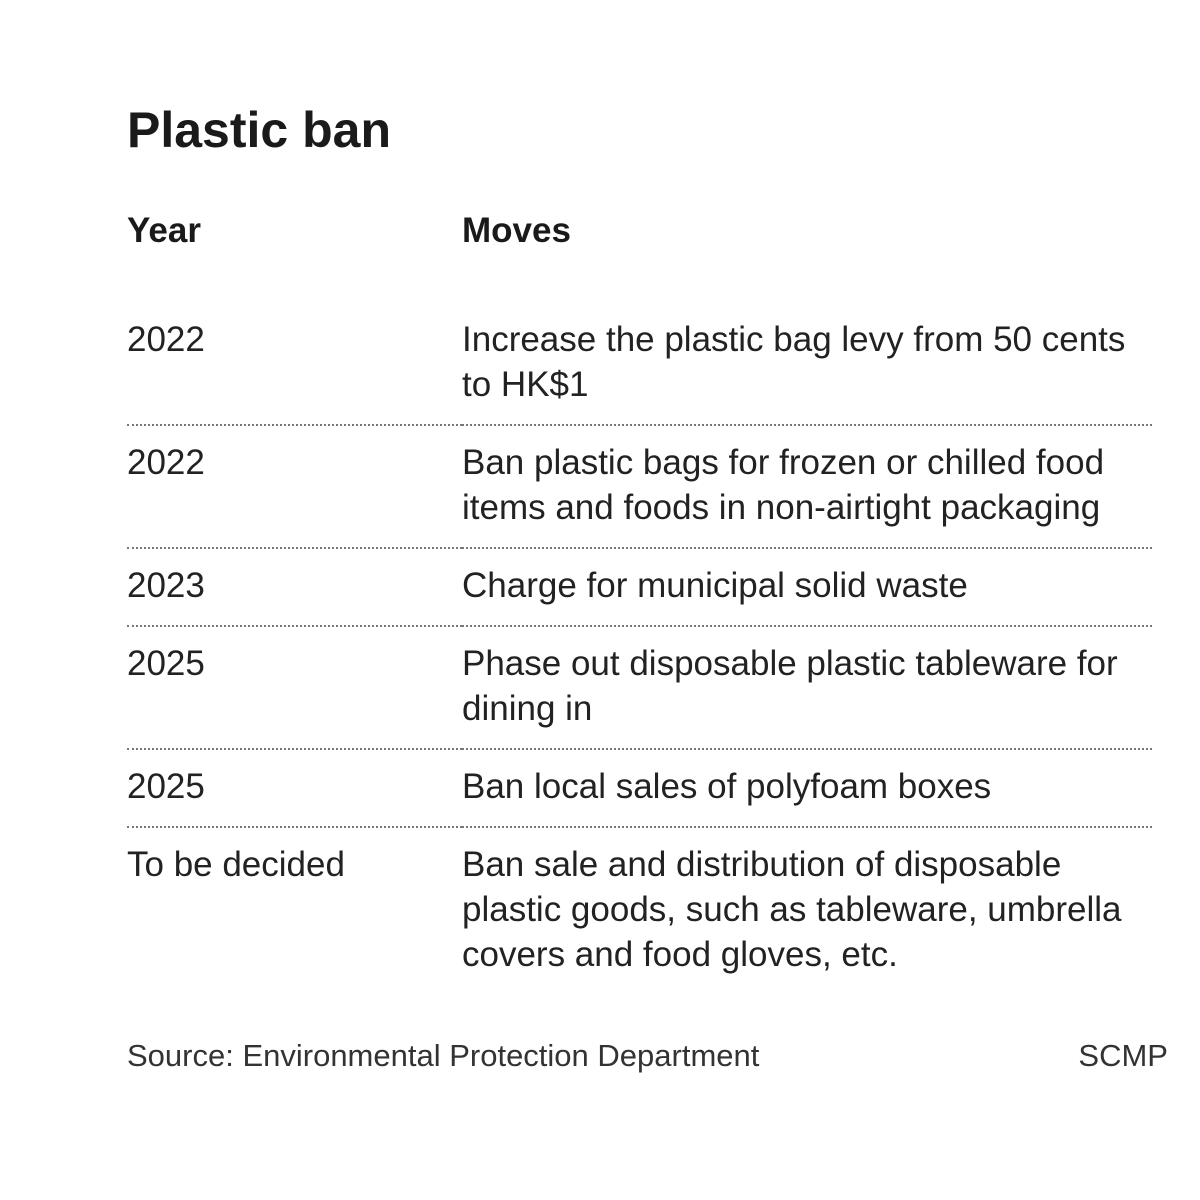 The height and width of the screenshot is (1200, 1200). I want to click on move-cell: Ban local sales of polyfoam boxes, so click(807, 788).